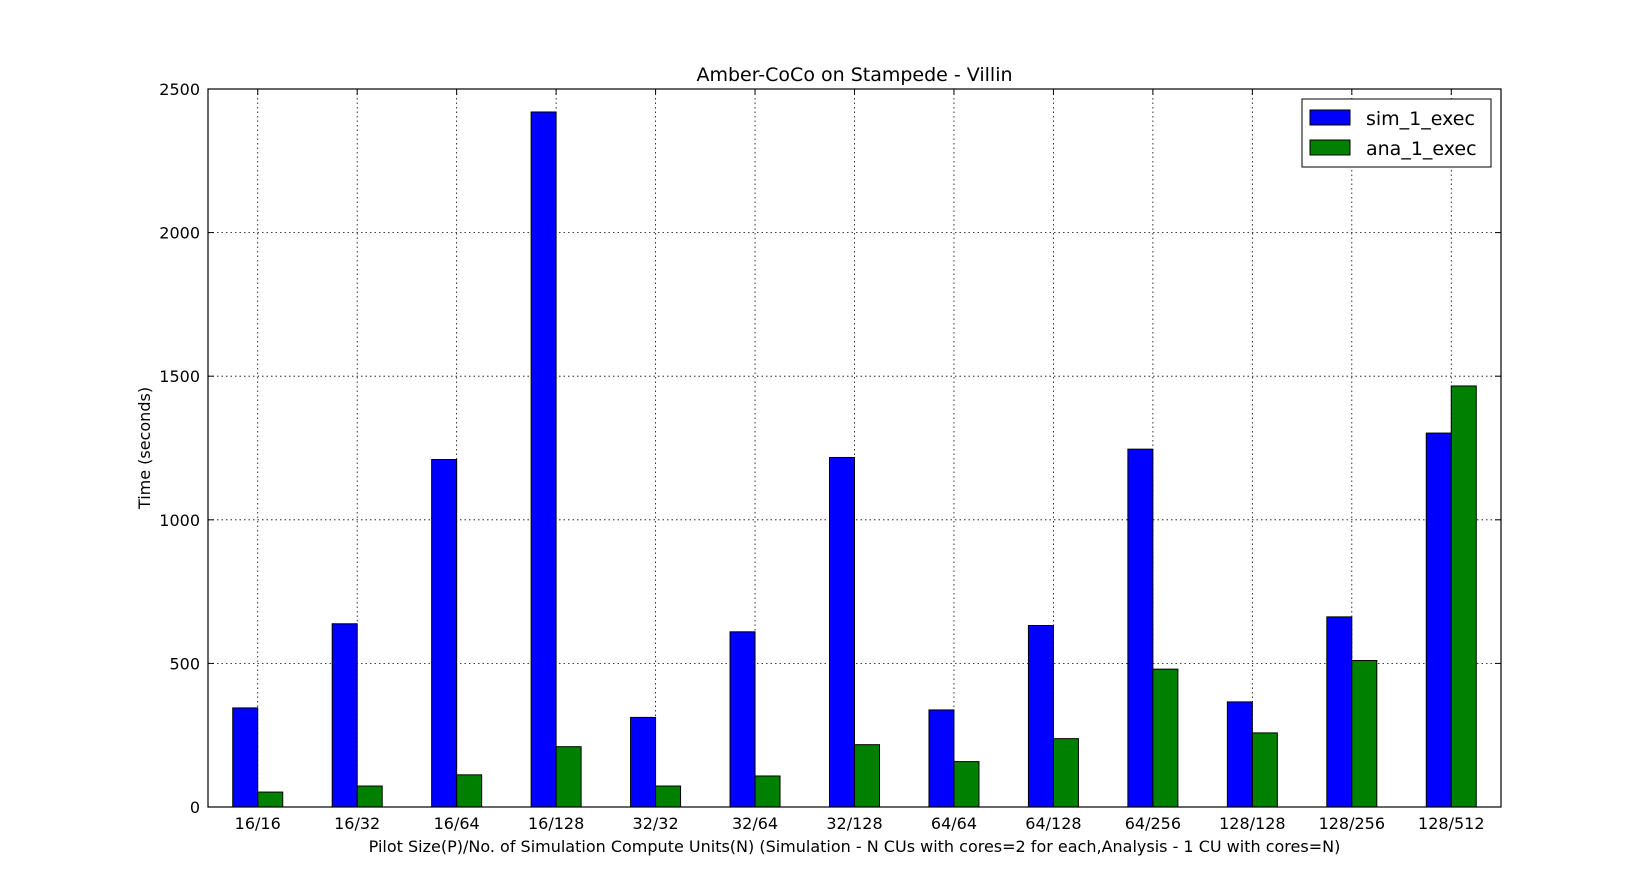 The width and height of the screenshot is (1648, 887). I want to click on y-tick-label: 0, so click(195, 807).